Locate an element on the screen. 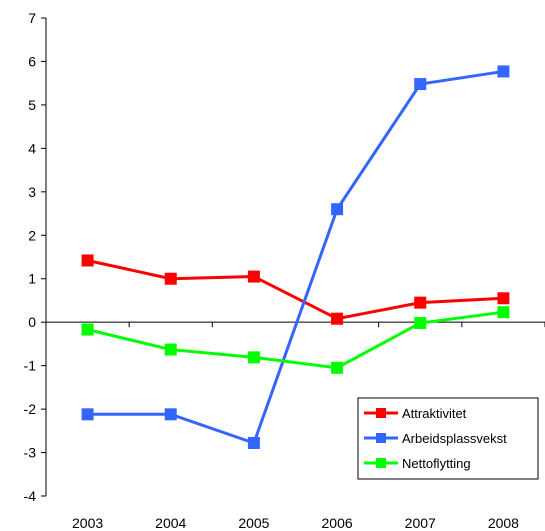 The height and width of the screenshot is (531, 545). x-tick-label: 2007 is located at coordinates (420, 523).